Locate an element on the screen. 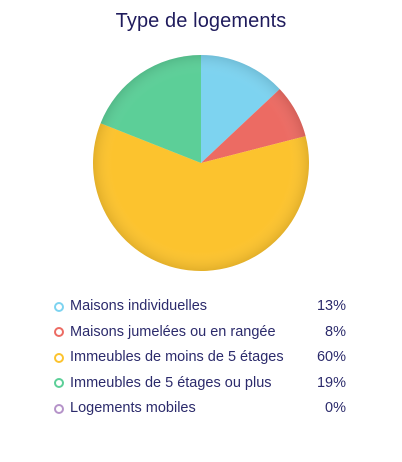 The height and width of the screenshot is (462, 402). chart-title: Type de logements is located at coordinates (201, 21).